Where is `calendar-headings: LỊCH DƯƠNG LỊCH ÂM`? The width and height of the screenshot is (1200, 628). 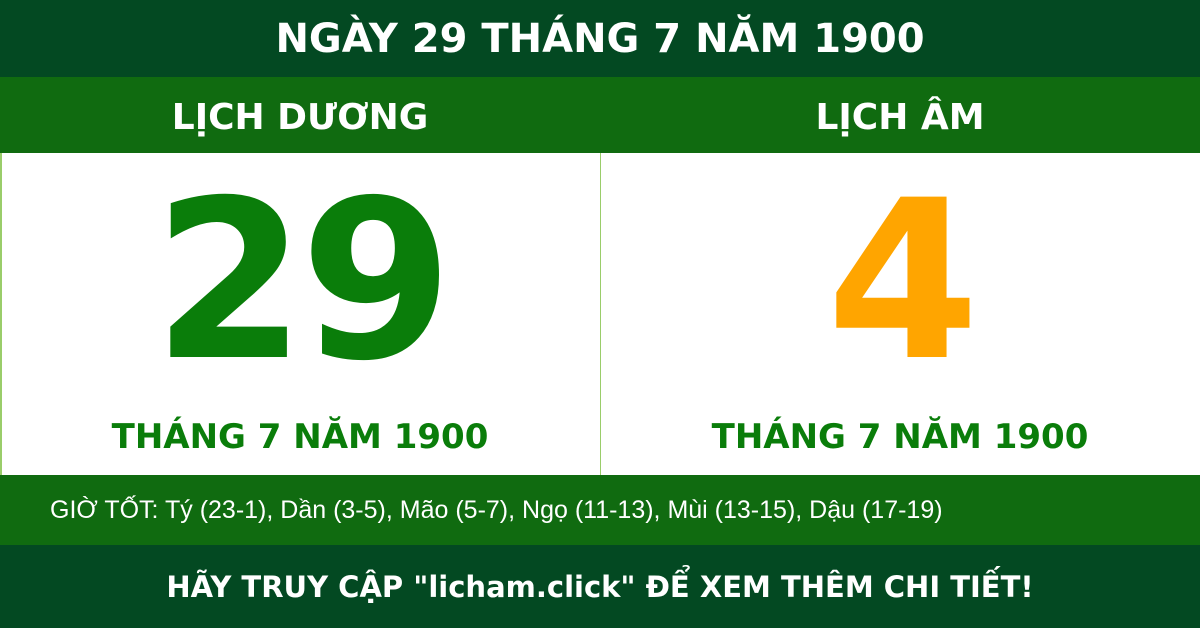
calendar-headings: LỊCH DƯƠNG LỊCH ÂM is located at coordinates (600, 115).